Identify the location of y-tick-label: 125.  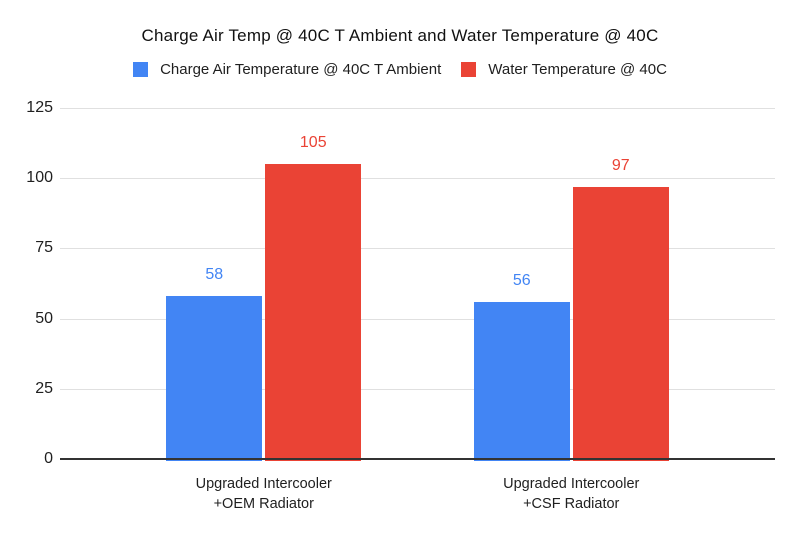
(39, 107).